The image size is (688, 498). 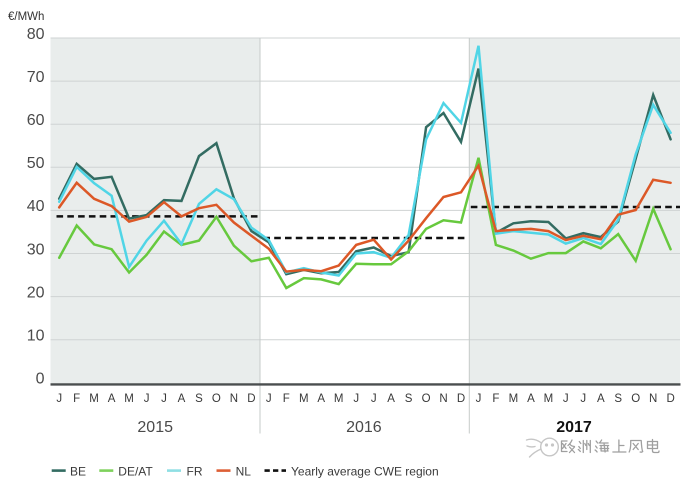 What do you see at coordinates (36, 120) in the screenshot?
I see `svg-text: 60` at bounding box center [36, 120].